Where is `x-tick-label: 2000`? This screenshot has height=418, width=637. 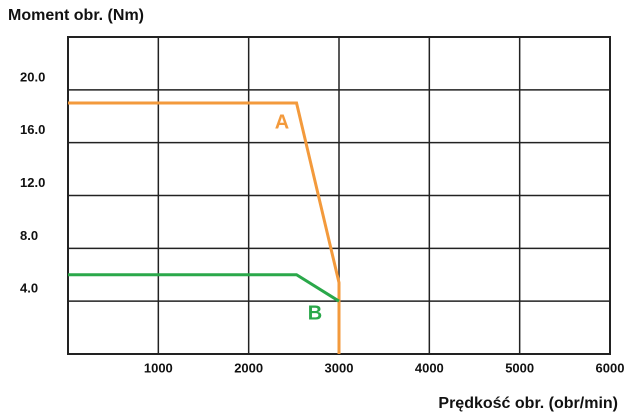 x-tick-label: 2000 is located at coordinates (248, 367).